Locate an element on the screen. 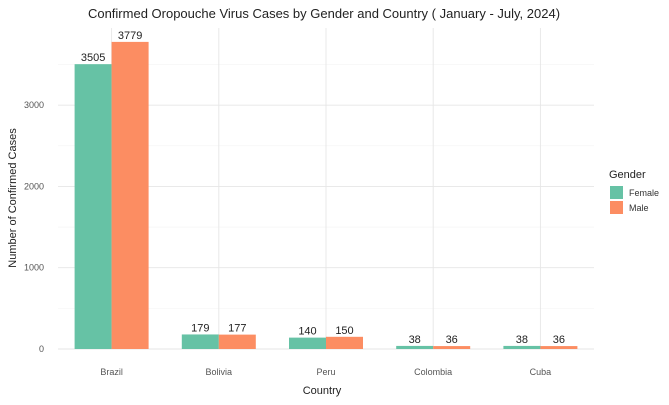 The height and width of the screenshot is (405, 669). legend-swatch-female is located at coordinates (616, 192).